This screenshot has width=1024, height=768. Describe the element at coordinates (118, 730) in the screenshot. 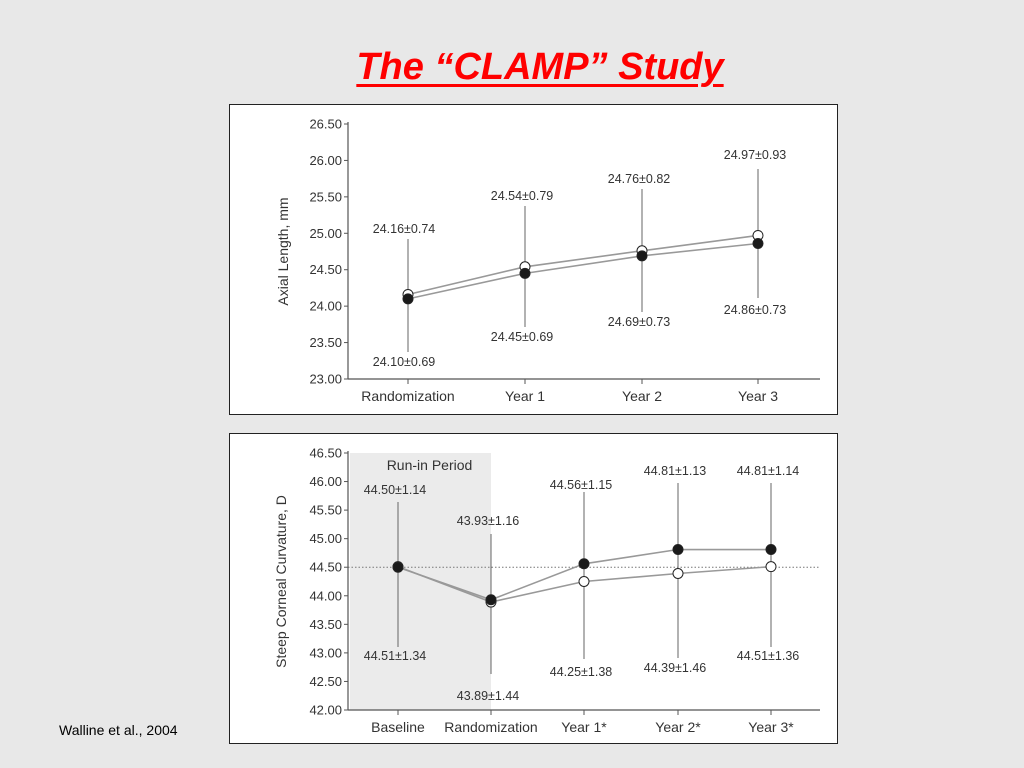

I see `citation: Walline et al., 2004` at that location.